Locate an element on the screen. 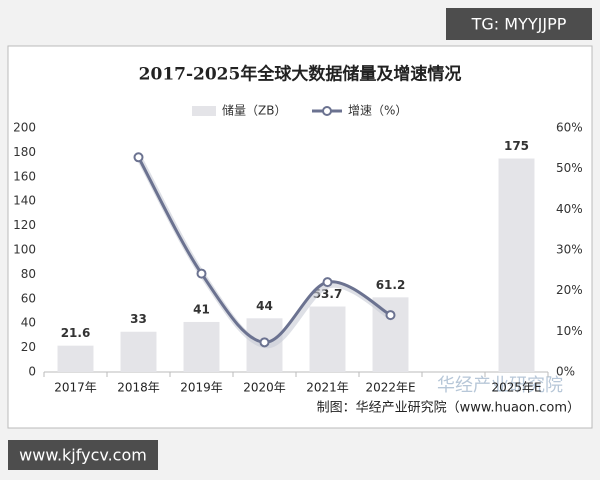  x-tick-label: 2020年 is located at coordinates (264, 388).